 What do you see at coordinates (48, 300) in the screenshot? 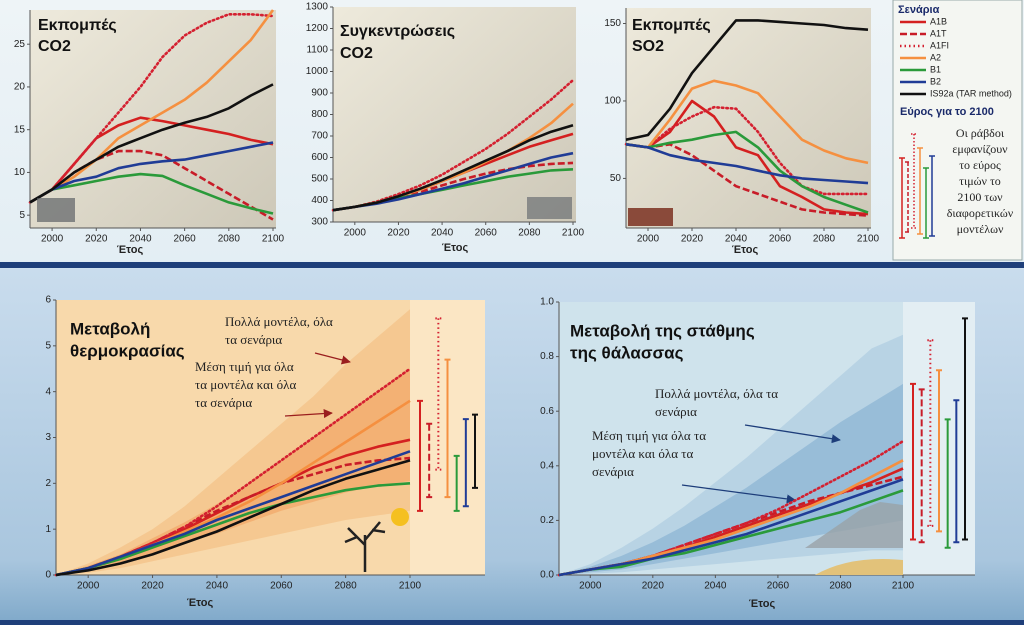
I see `y-tick-label: 6` at bounding box center [48, 300].